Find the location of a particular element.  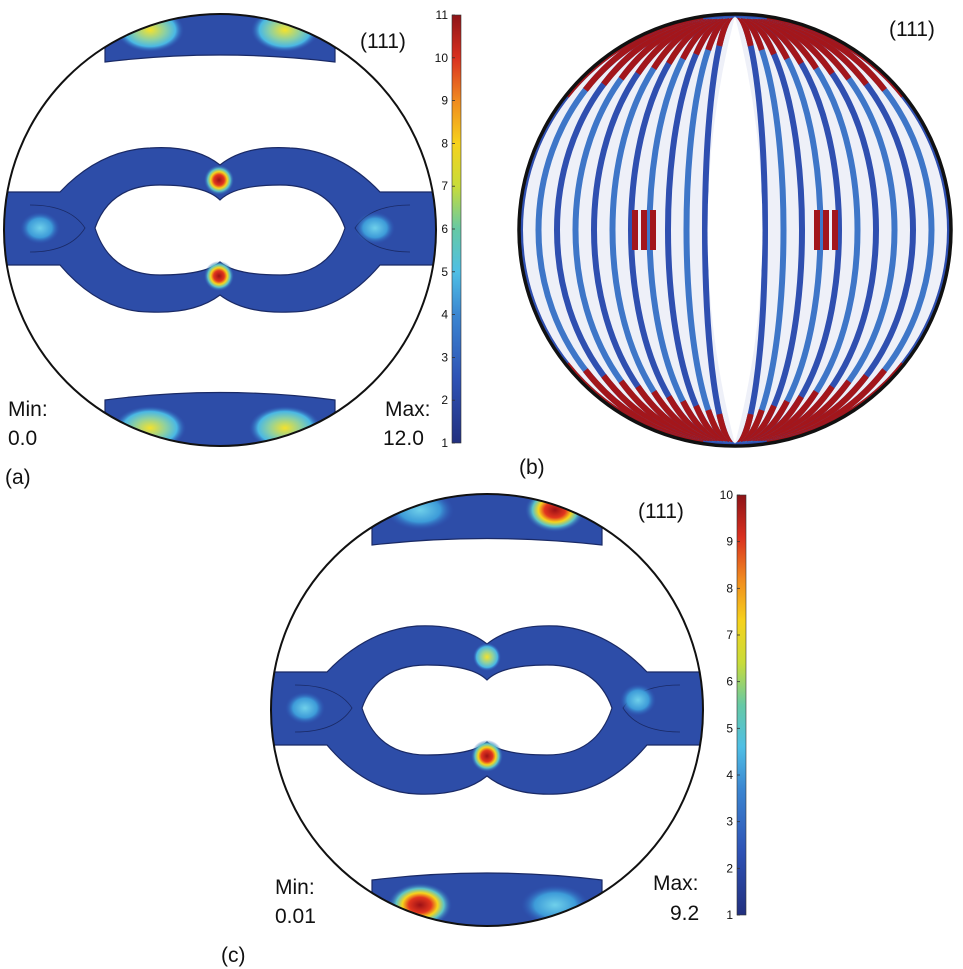

max-value-c: 9.2 is located at coordinates (684, 913).